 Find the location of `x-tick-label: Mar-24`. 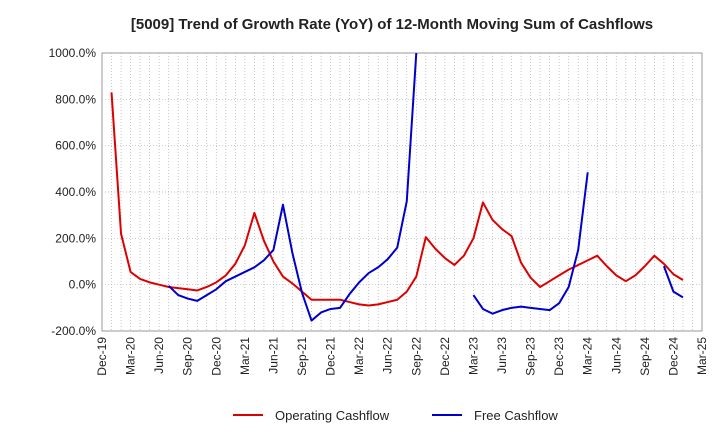

x-tick-label: Mar-24 is located at coordinates (588, 356).